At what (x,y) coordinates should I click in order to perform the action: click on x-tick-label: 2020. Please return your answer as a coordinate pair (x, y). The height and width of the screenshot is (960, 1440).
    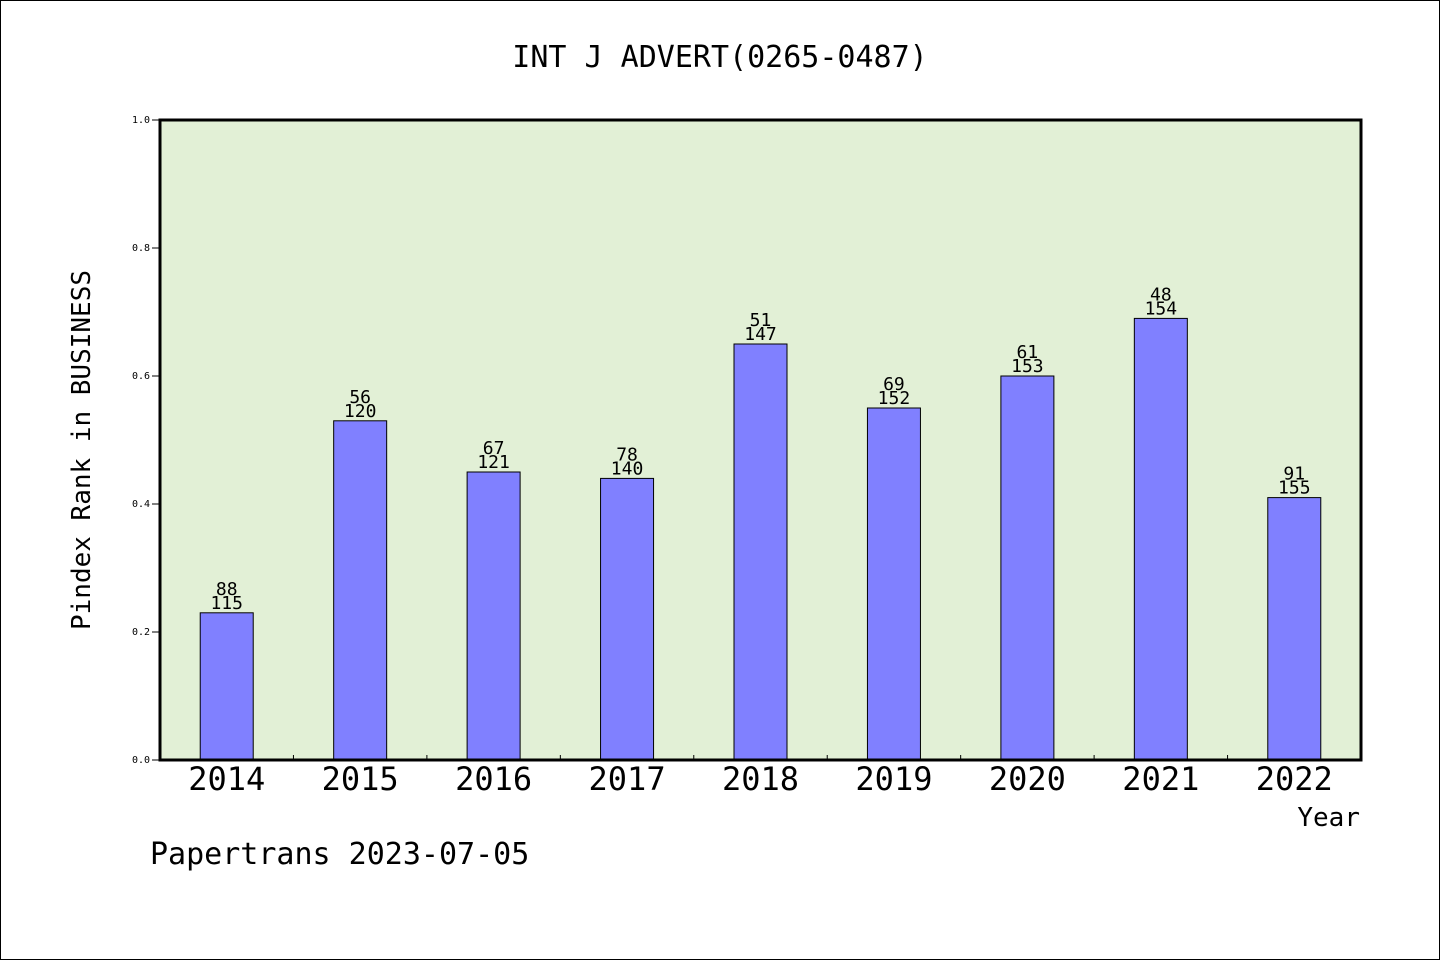
    Looking at the image, I should click on (1027, 779).